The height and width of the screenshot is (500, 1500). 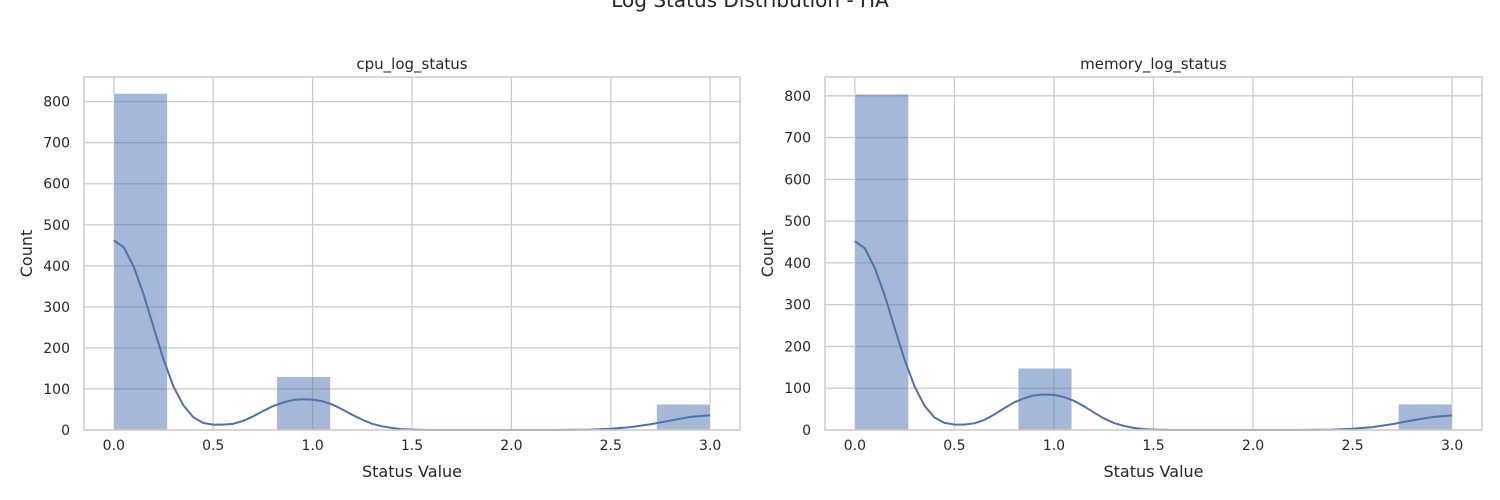 I want to click on cpu-y-tick-label: 300, so click(x=56, y=308).